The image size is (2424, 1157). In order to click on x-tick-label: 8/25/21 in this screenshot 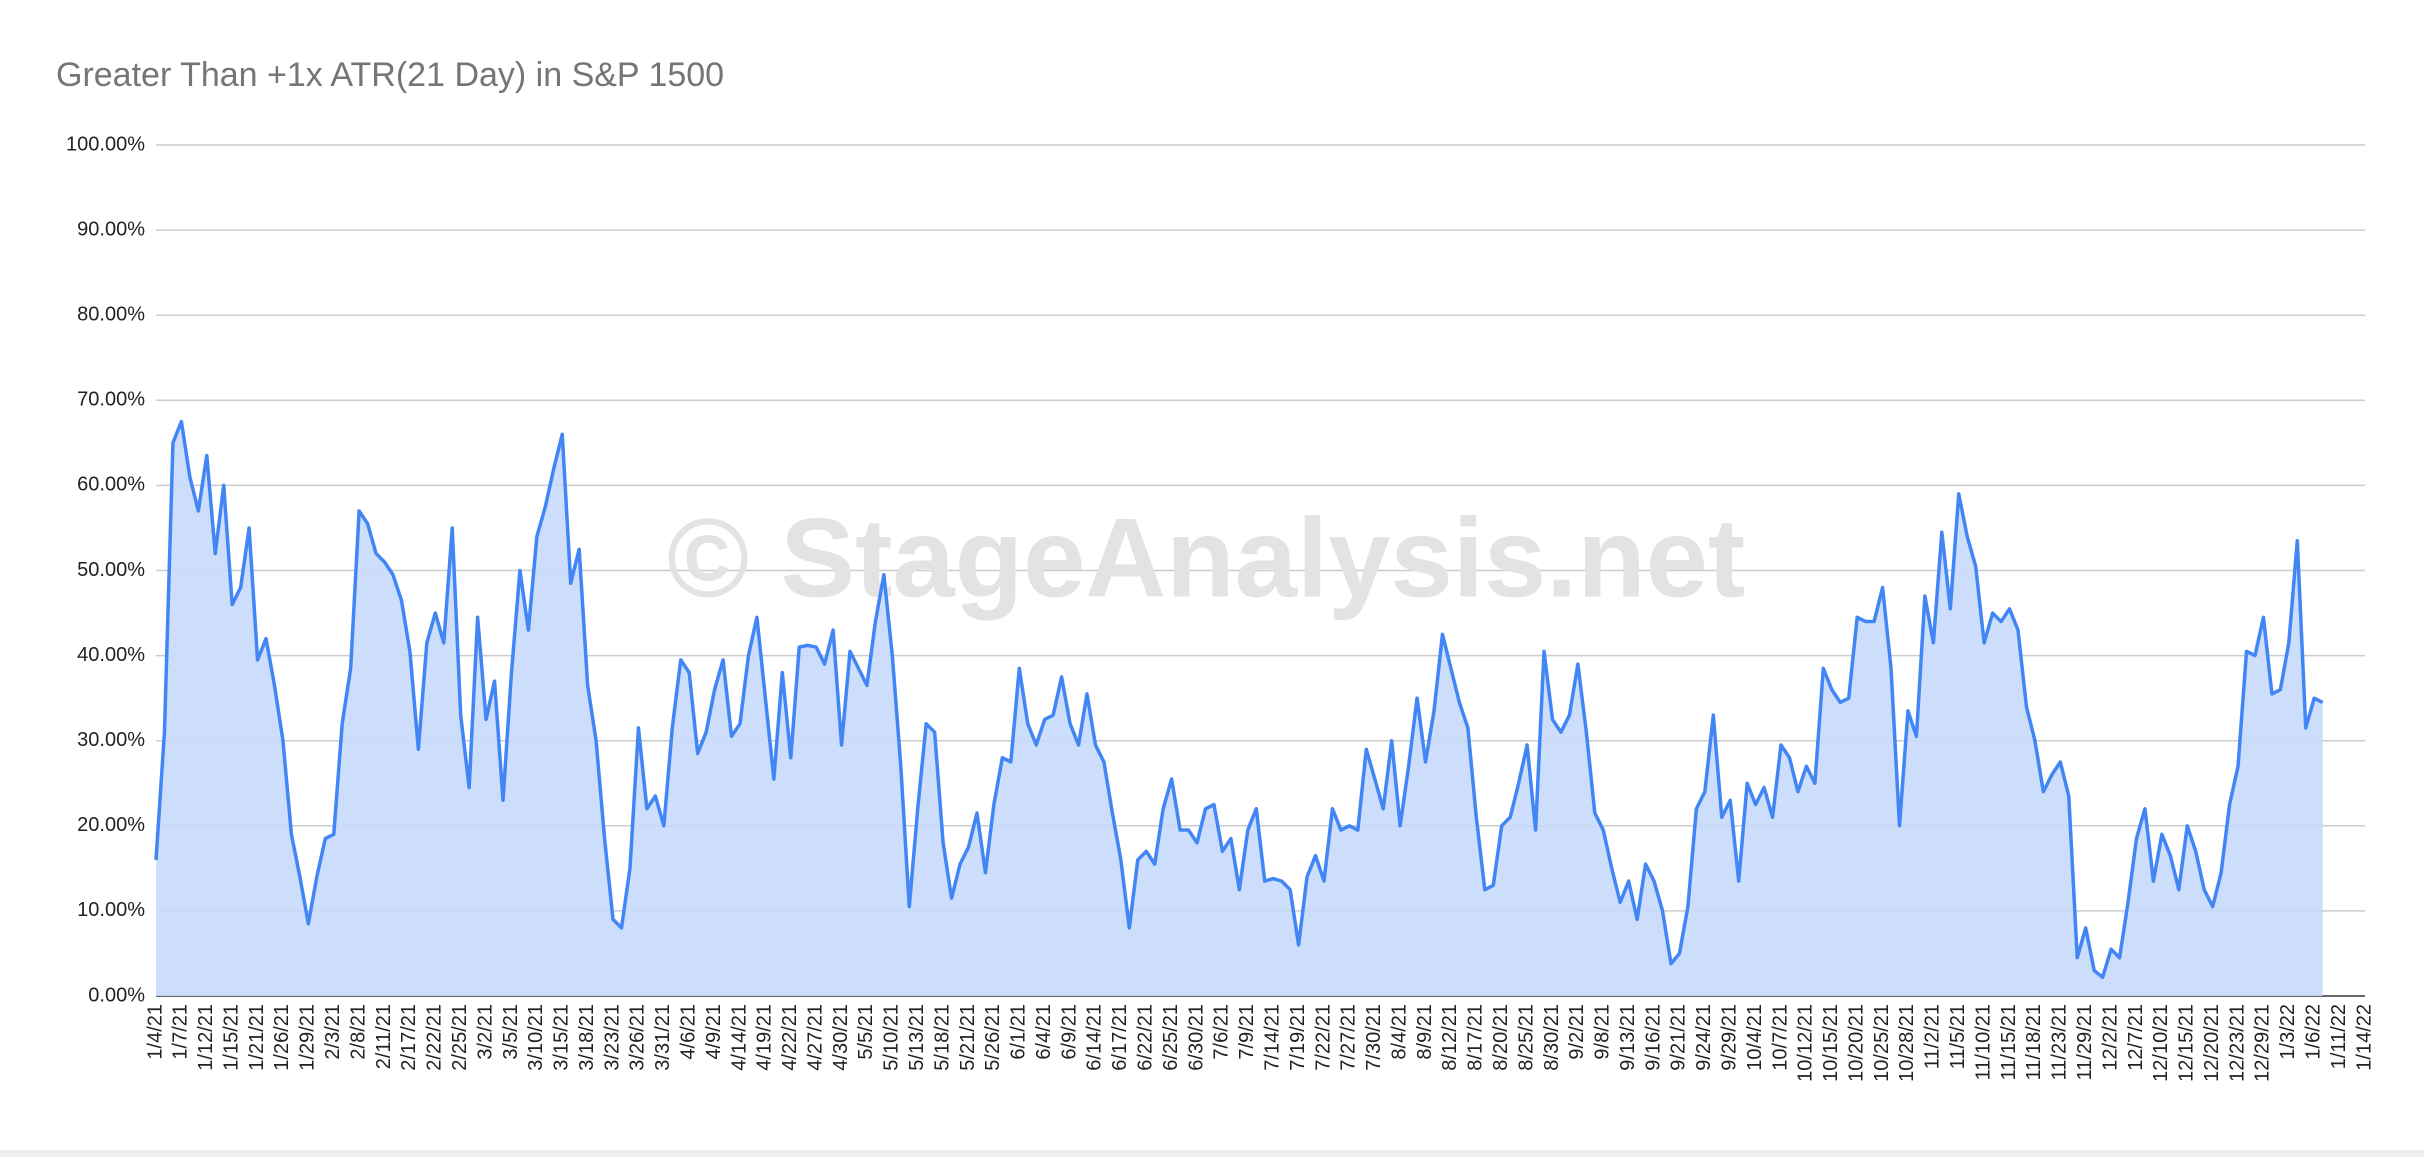, I will do `click(1526, 1037)`.